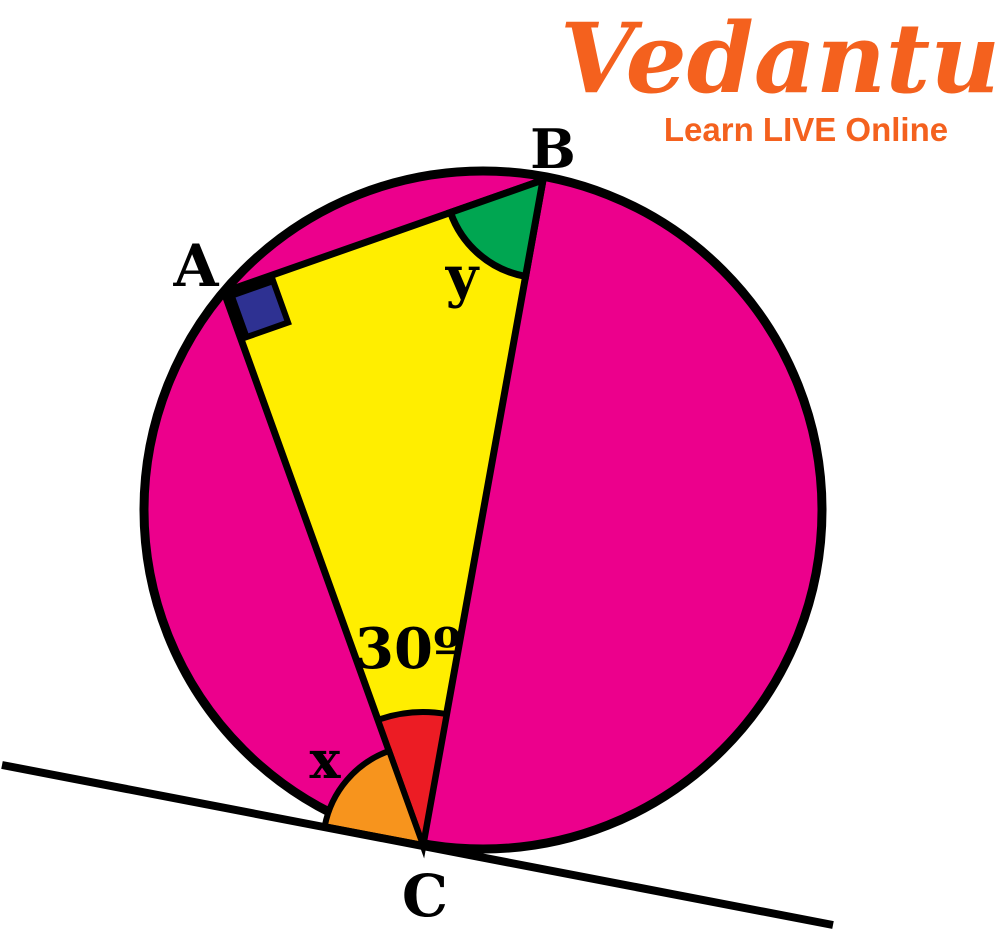 This screenshot has height=934, width=1004. I want to click on angle-label-y: y, so click(462, 277).